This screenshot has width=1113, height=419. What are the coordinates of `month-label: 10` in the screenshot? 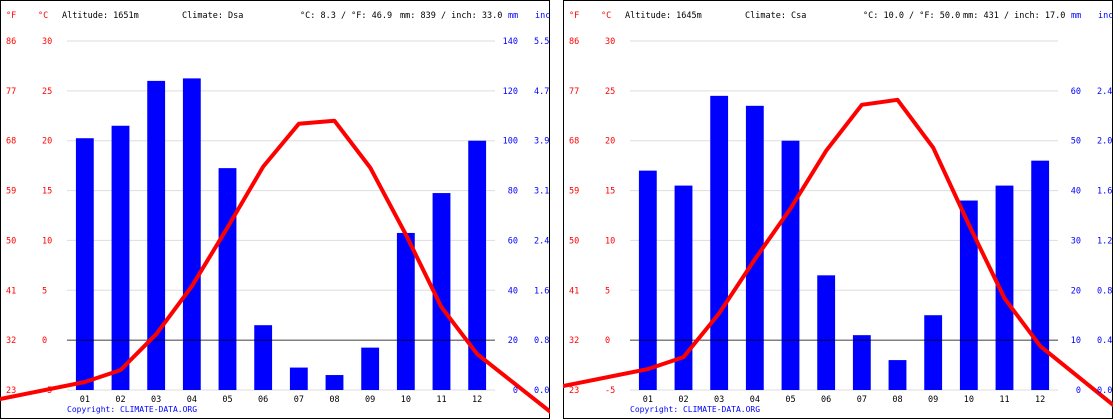 It's located at (406, 400).